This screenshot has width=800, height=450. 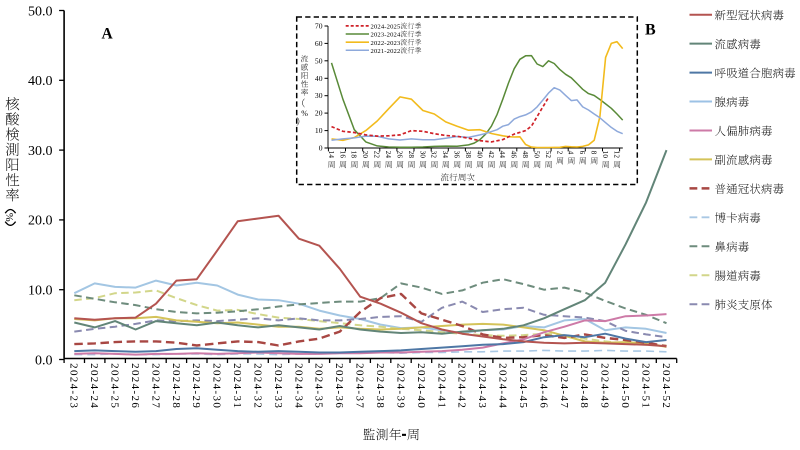 I want to click on svg-text: 28, so click(x=411, y=155).